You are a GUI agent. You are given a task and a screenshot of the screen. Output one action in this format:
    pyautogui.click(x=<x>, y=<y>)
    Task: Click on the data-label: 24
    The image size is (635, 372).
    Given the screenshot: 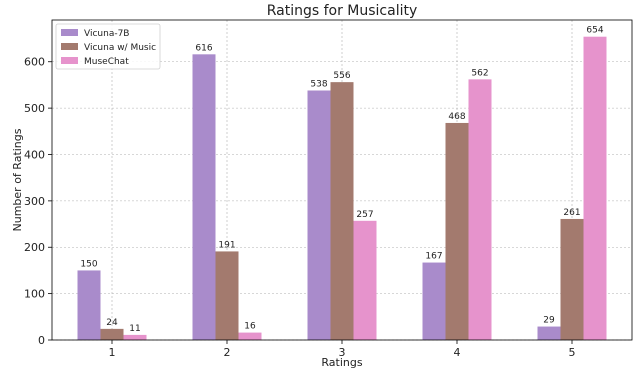 What is the action you would take?
    pyautogui.click(x=112, y=323)
    